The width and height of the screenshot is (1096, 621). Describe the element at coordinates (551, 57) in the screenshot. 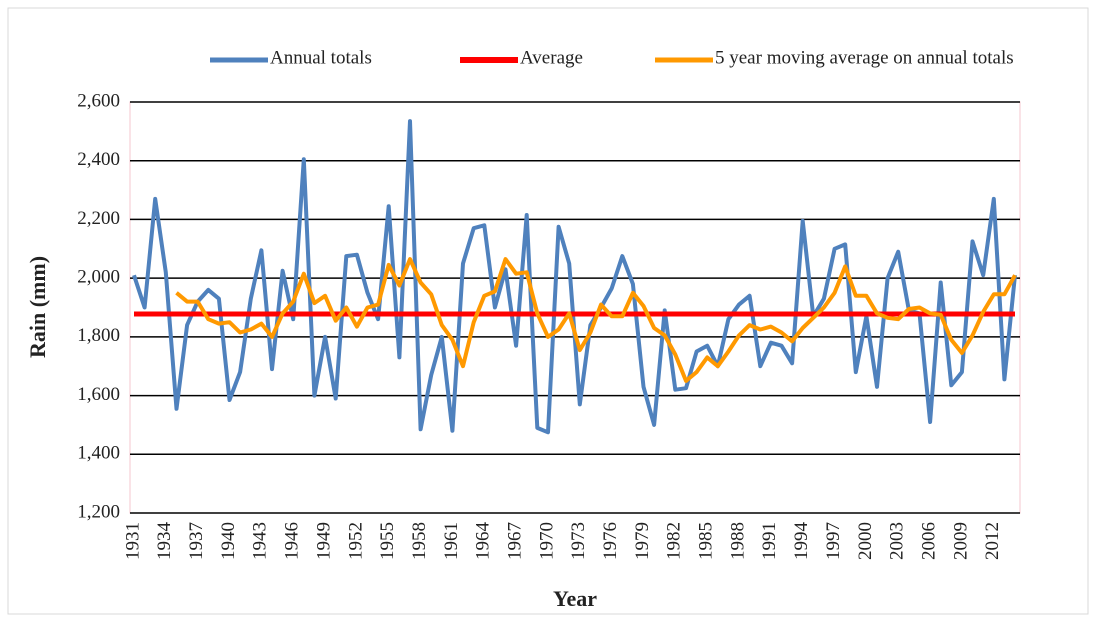

I see `legend-label: Average` at that location.